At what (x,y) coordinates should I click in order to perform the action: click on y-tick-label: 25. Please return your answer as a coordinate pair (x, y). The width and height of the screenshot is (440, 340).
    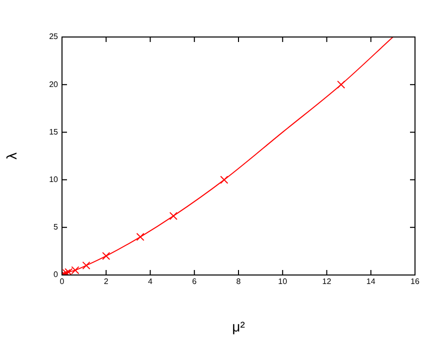
    Looking at the image, I should click on (54, 37).